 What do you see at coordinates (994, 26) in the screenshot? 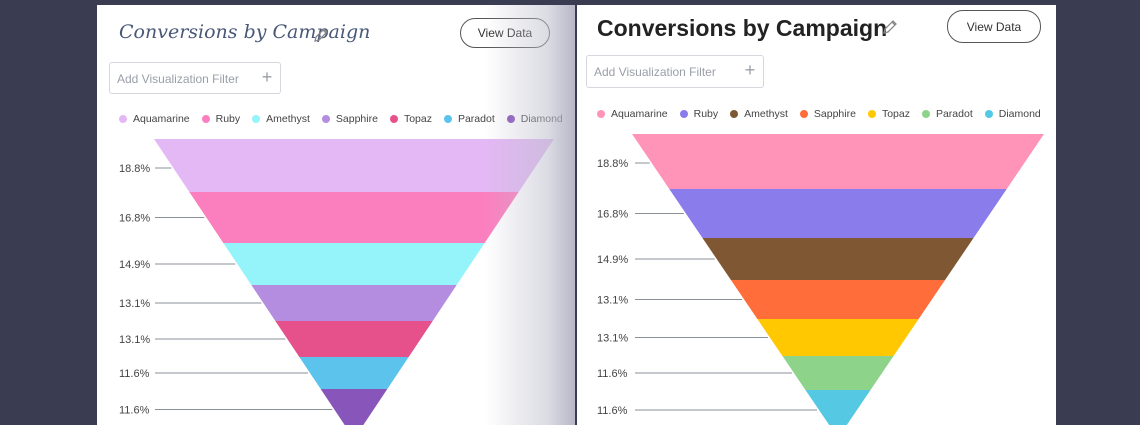
I see `view-data-button: View Data` at bounding box center [994, 26].